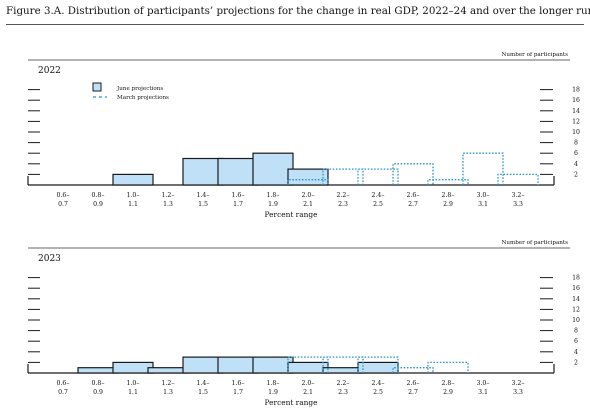 The image size is (590, 414). I want to click on panel-year-label: 2023, so click(49, 259).